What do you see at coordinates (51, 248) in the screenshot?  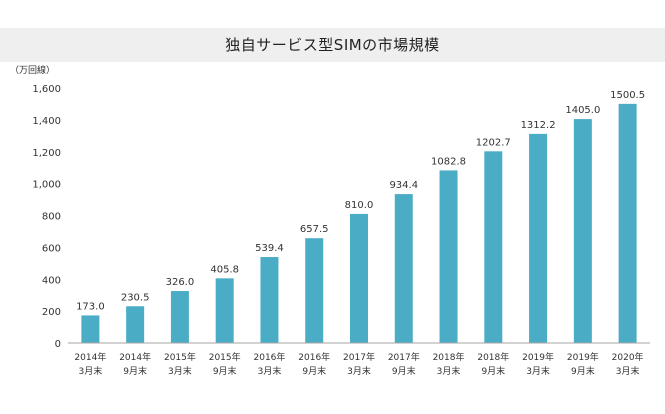 I see `y-tick-label: 600` at bounding box center [51, 248].